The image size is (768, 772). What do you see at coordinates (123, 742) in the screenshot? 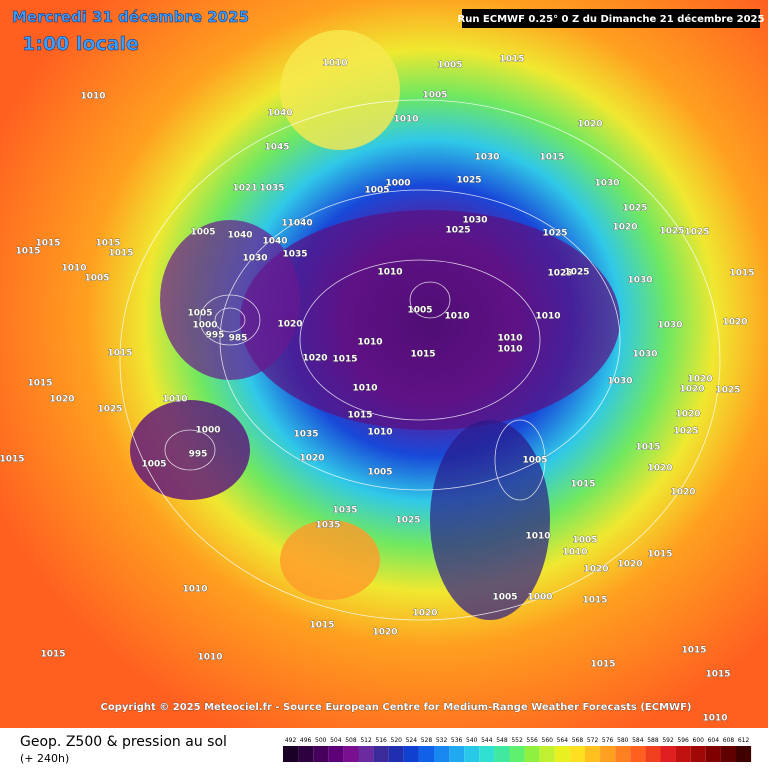
I see `footer-title: Geop. Z500 & pression au sol` at bounding box center [123, 742].